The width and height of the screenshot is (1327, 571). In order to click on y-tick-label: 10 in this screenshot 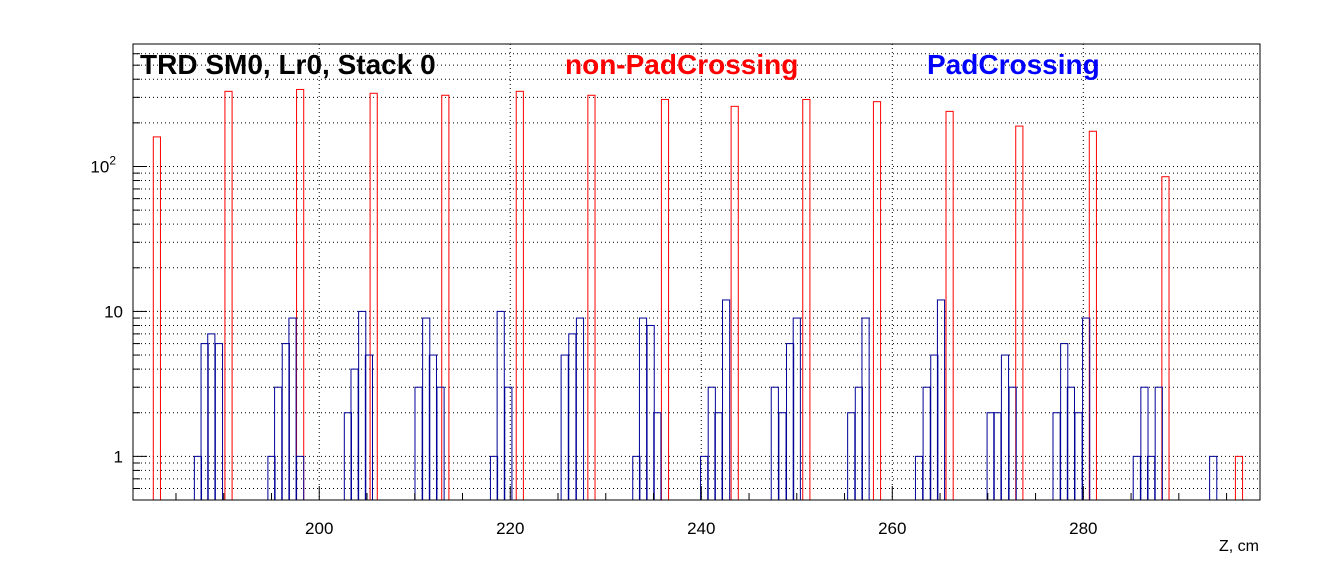, I will do `click(113, 311)`.